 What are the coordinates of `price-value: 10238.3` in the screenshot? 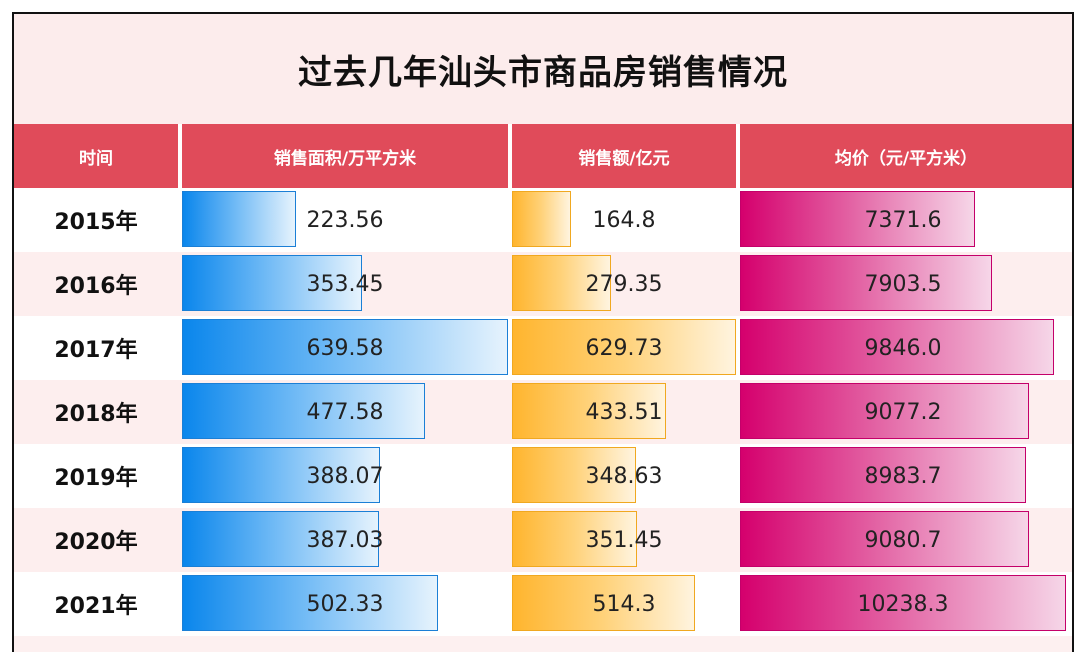 It's located at (903, 604).